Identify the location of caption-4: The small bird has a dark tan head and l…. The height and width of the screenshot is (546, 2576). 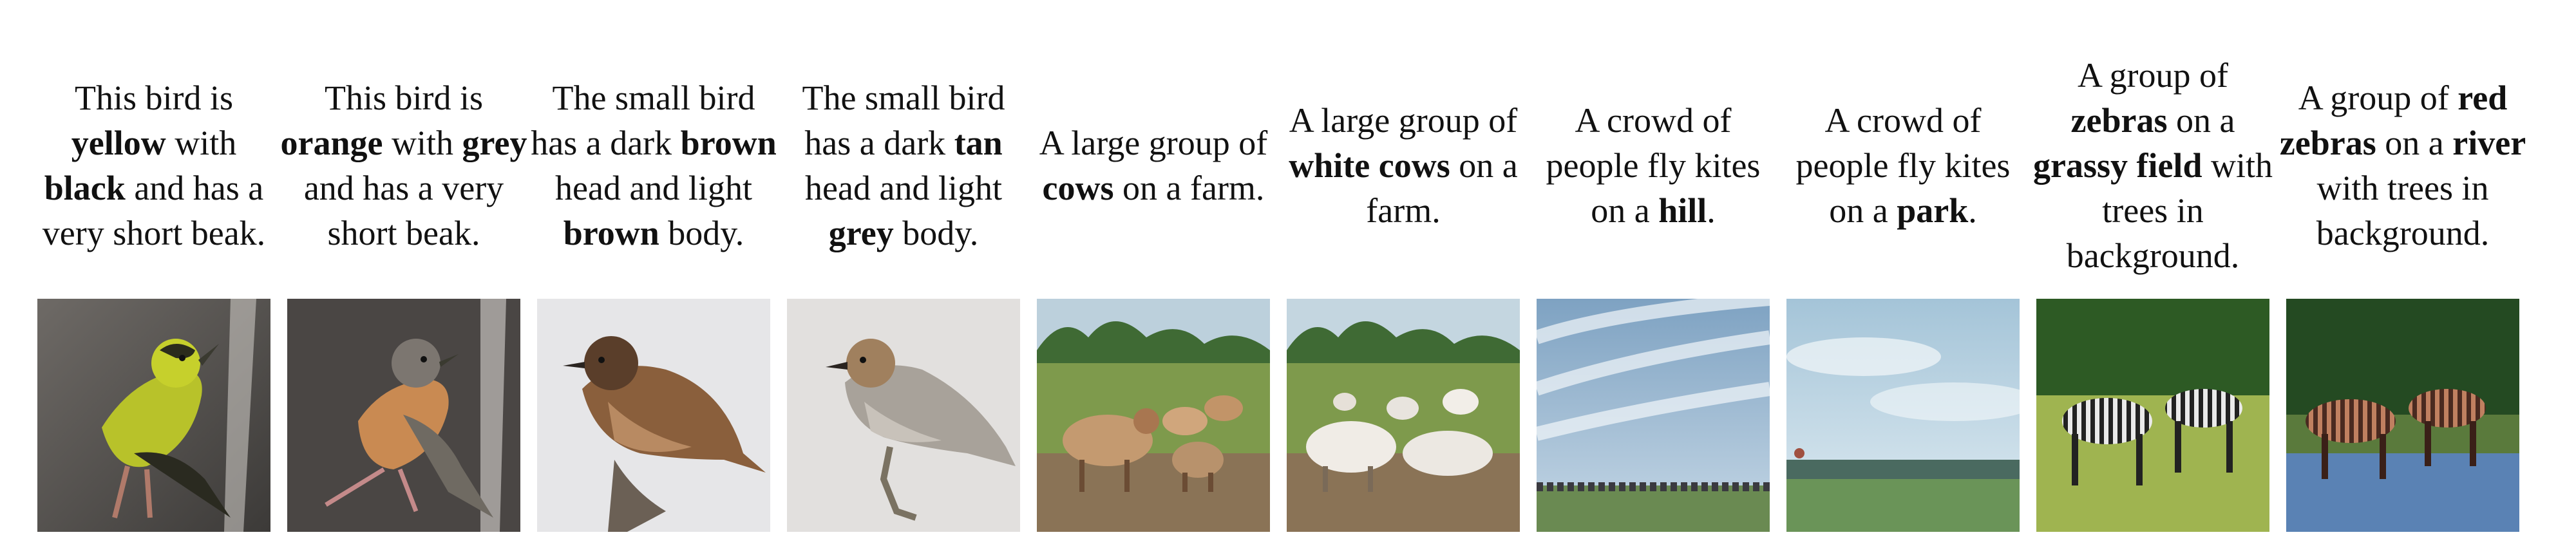
(904, 165).